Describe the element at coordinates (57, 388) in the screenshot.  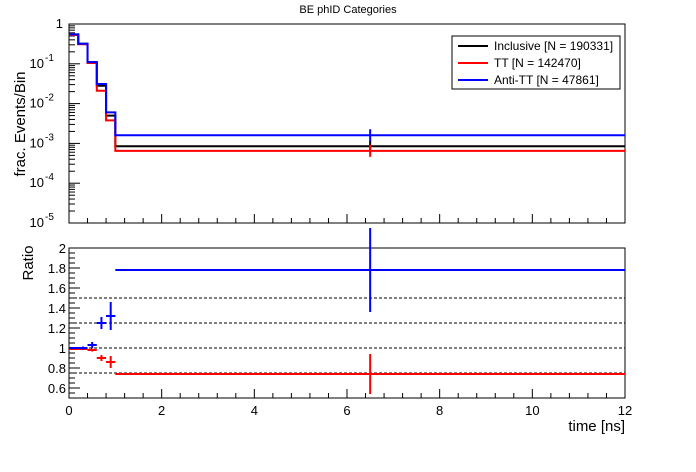
I see `bottom-y-tick-label: 0.6` at that location.